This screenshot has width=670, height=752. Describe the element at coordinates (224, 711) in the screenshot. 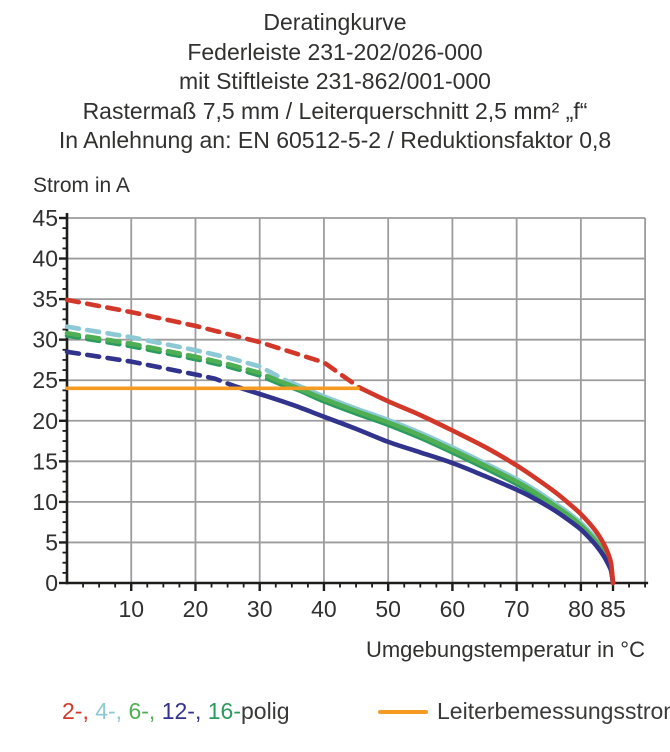

I see `legend-pole-label: 16-` at that location.